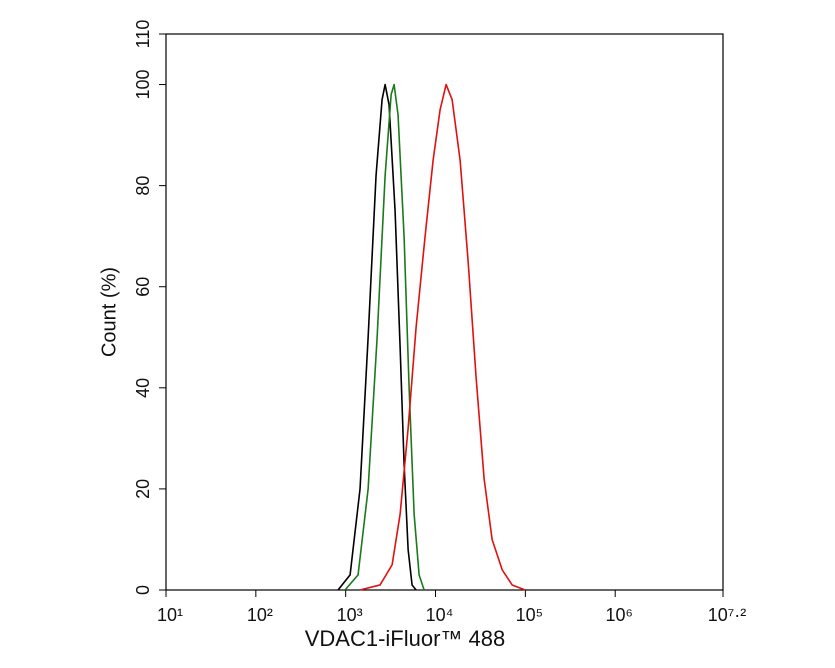 The width and height of the screenshot is (835, 668). What do you see at coordinates (529, 615) in the screenshot?
I see `x-tick-label: 10⁵` at bounding box center [529, 615].